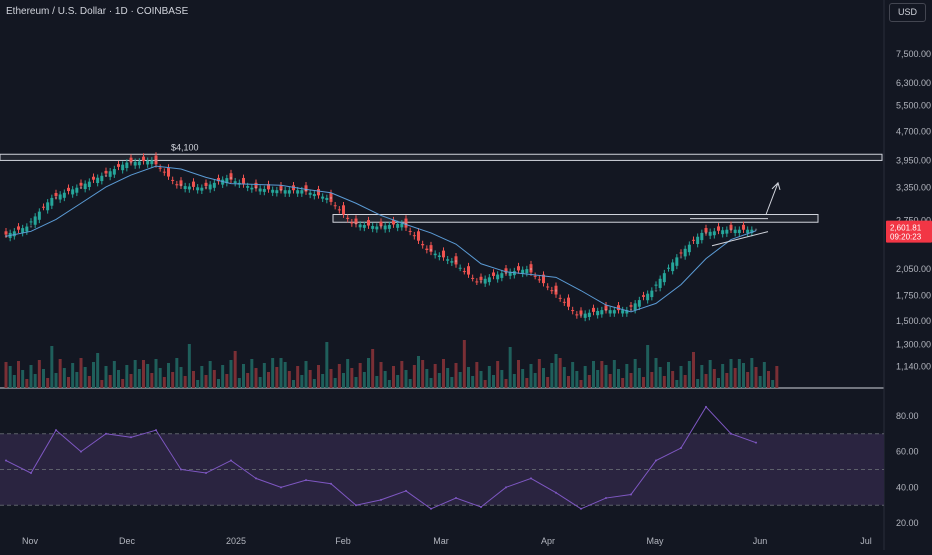 The height and width of the screenshot is (555, 932). Describe the element at coordinates (97, 11) in the screenshot. I see `symbol-title: Ethereum / U.S. Dollar · 1D · COINBASE` at that location.